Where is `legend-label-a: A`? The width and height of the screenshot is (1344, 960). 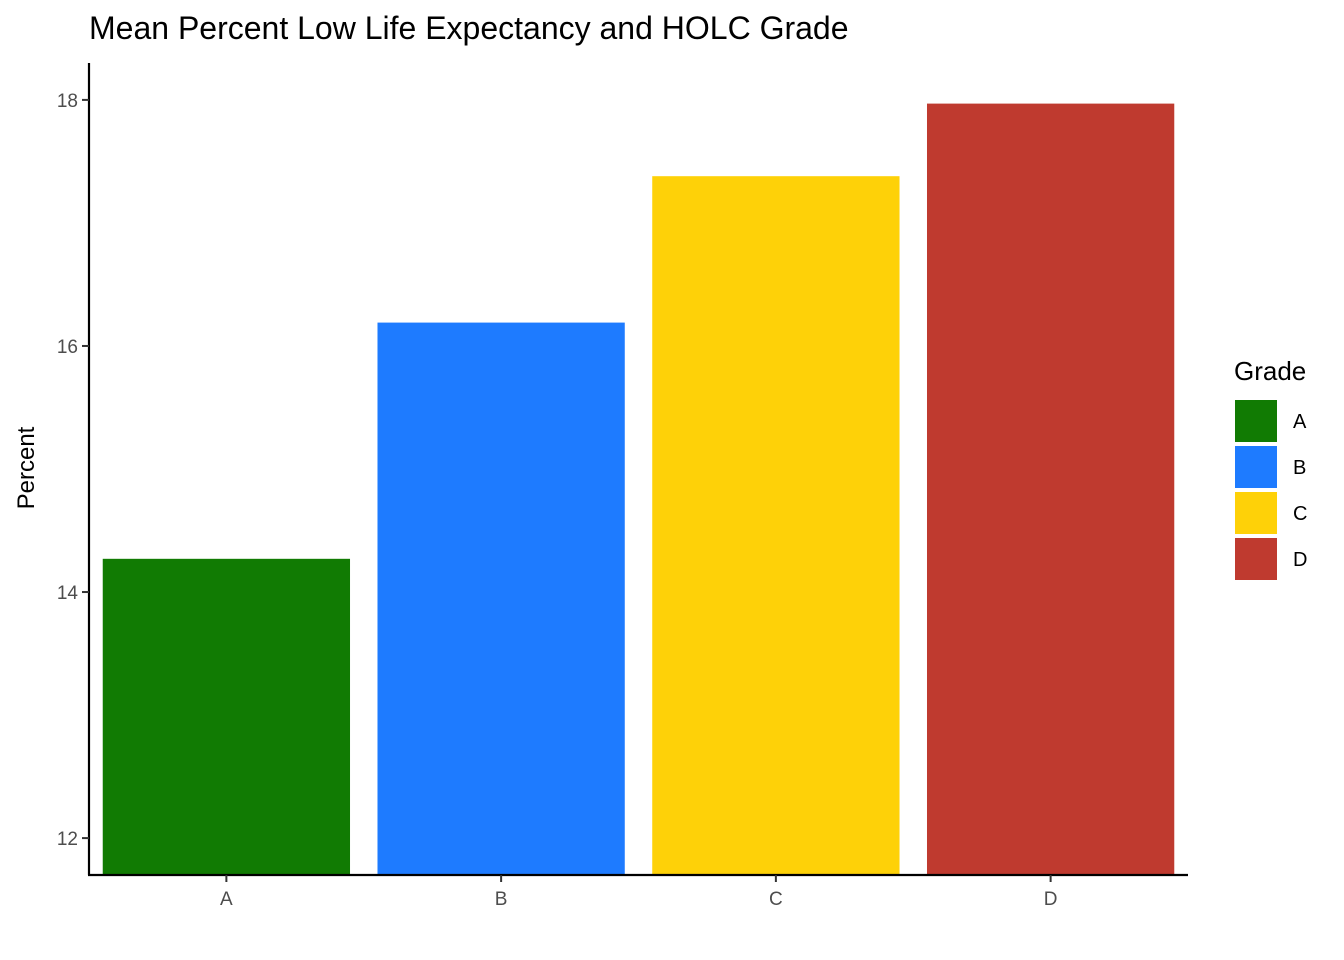
legend-label-a: A is located at coordinates (1300, 422).